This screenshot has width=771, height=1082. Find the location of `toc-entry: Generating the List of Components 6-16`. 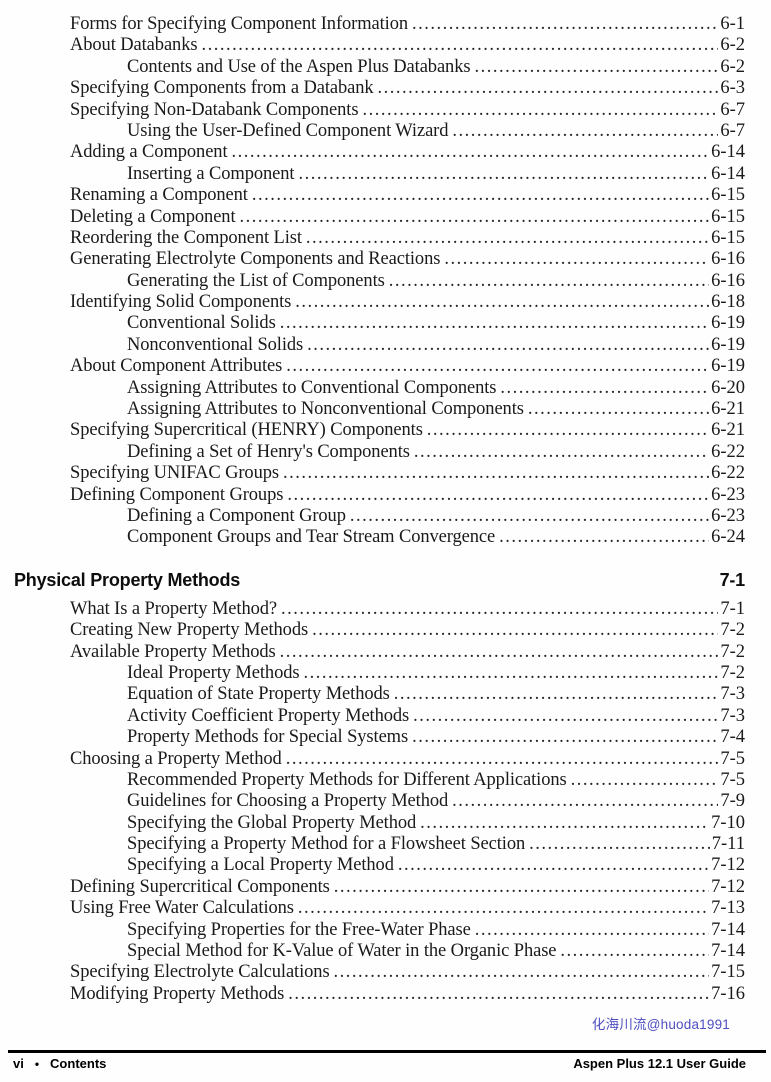

toc-entry: Generating the List of Components 6-16 is located at coordinates (379, 281).